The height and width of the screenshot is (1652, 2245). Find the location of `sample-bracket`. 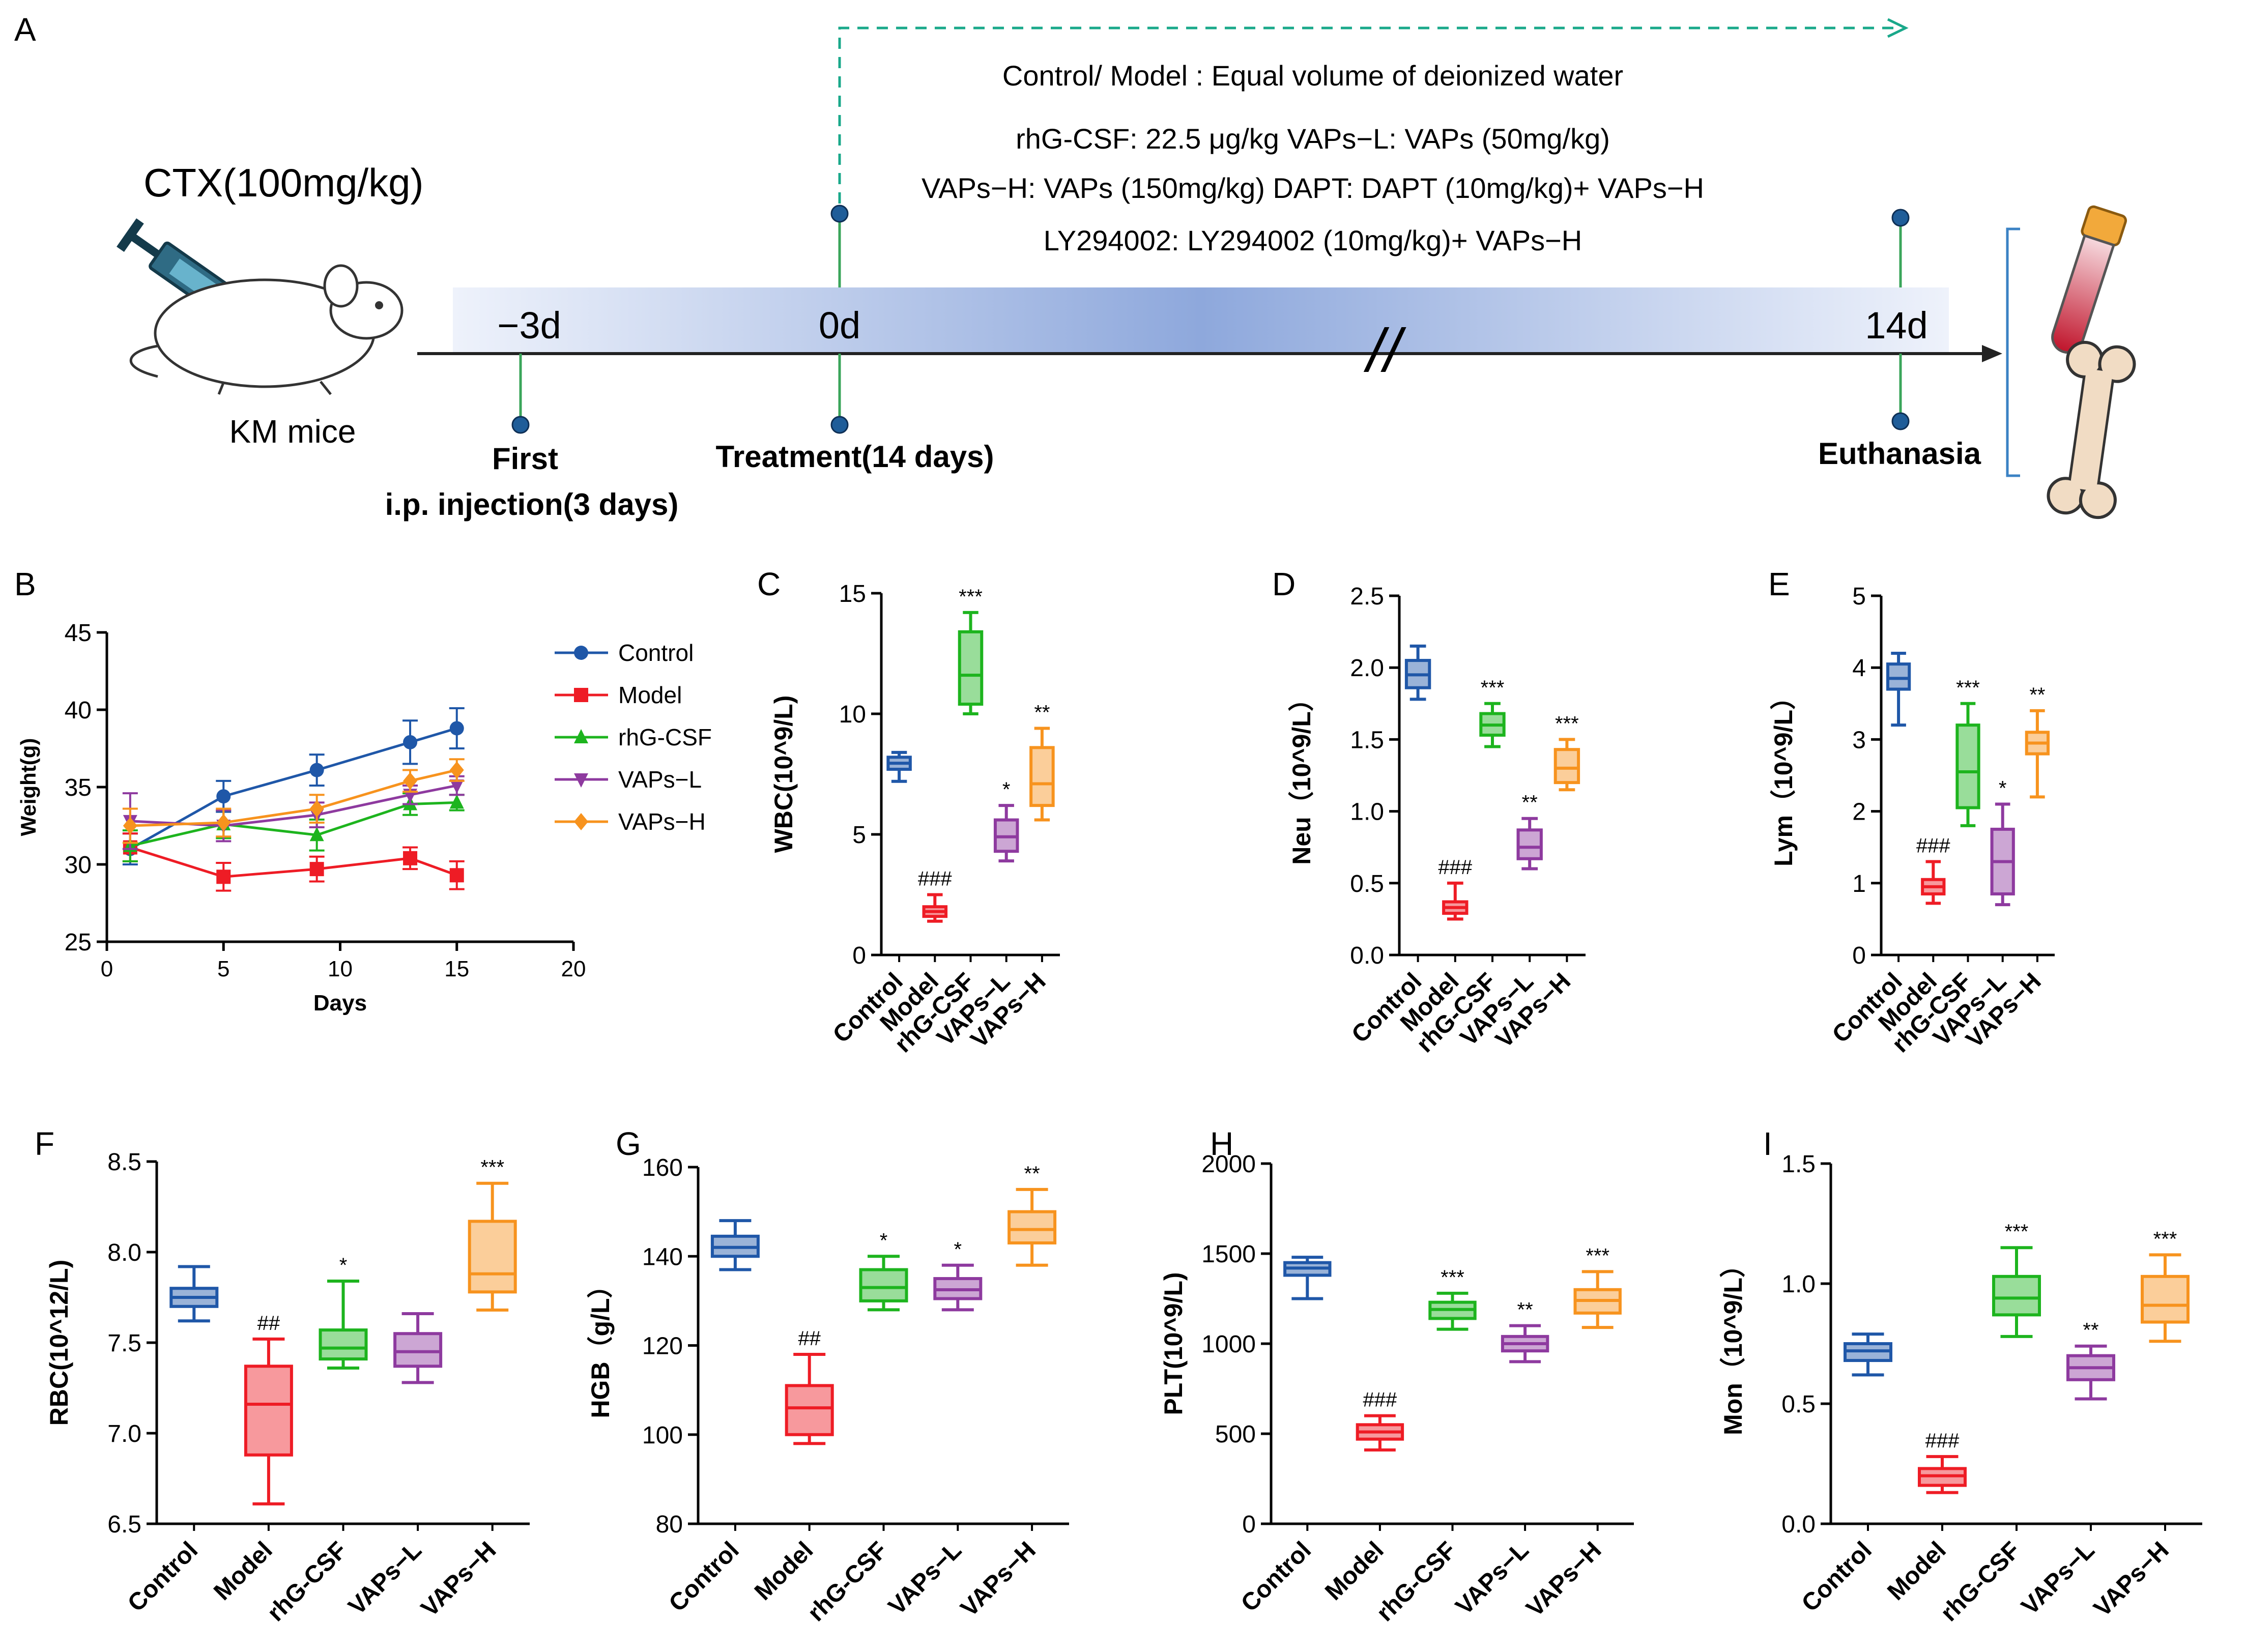

sample-bracket is located at coordinates (2013, 352).